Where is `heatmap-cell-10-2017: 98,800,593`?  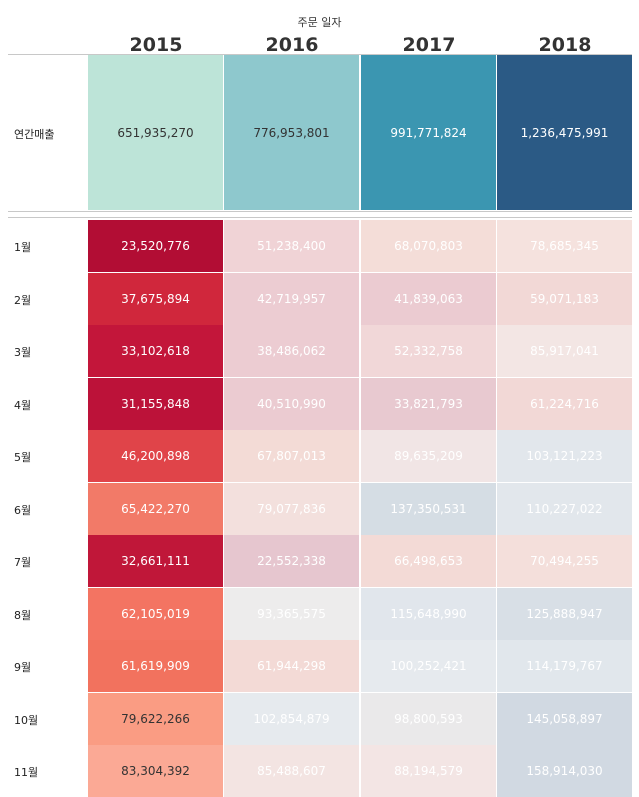
heatmap-cell-10-2017: 98,800,593 is located at coordinates (428, 718).